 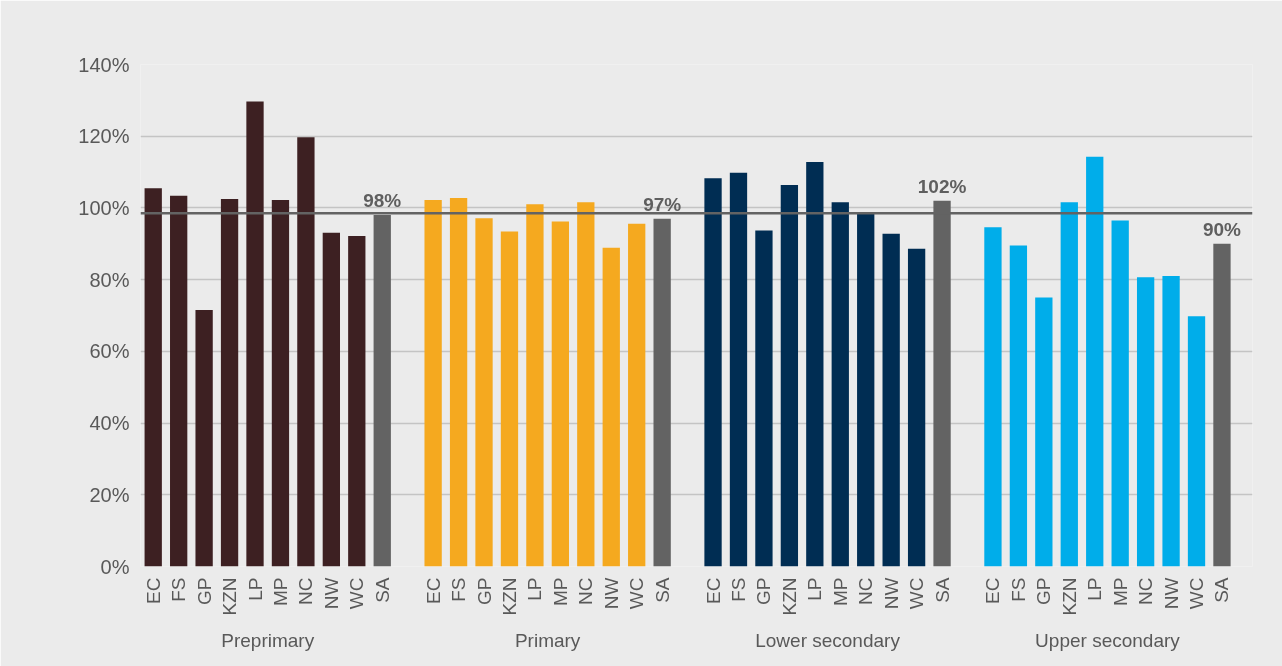 I want to click on data-label: 97%, so click(x=662, y=204).